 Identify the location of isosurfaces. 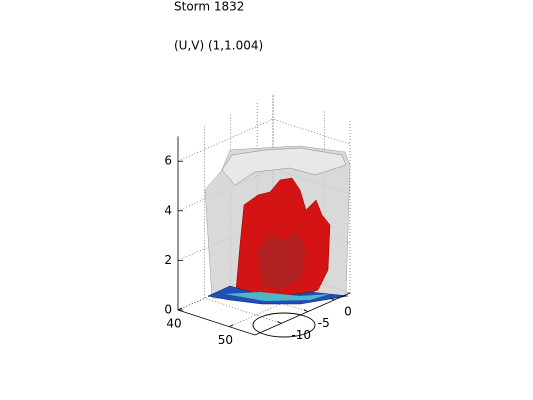
(277, 241).